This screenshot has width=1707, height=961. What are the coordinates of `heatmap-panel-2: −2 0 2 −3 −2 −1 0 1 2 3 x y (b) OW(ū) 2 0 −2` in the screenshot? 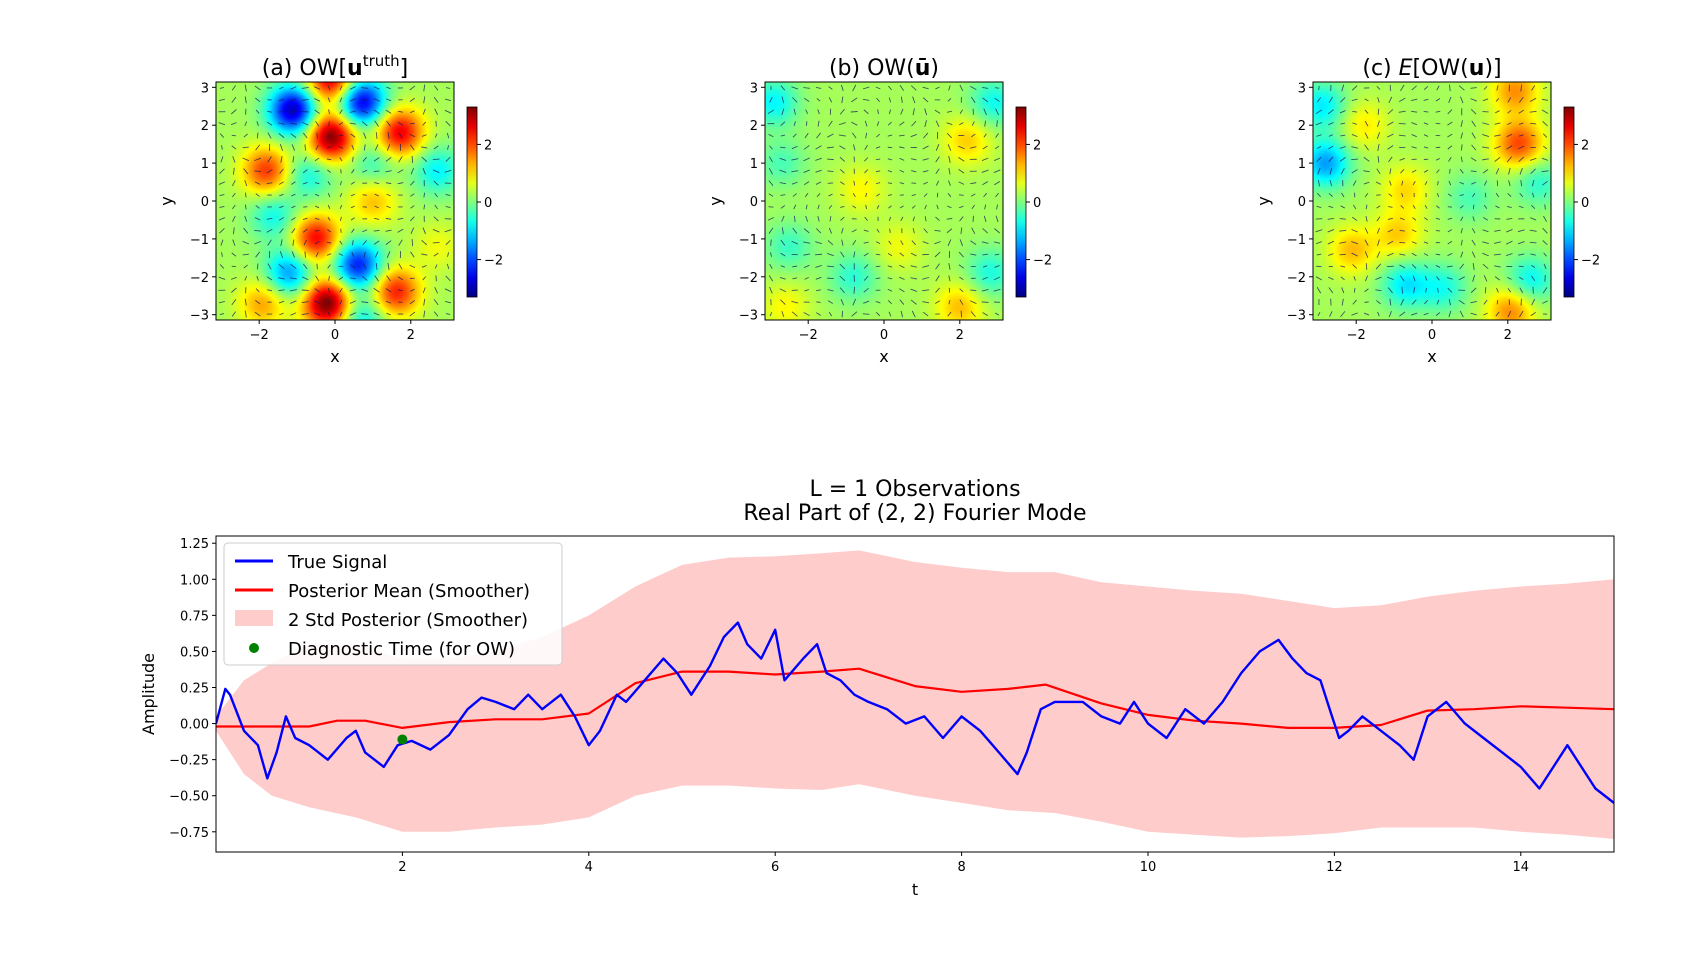 It's located at (879, 211).